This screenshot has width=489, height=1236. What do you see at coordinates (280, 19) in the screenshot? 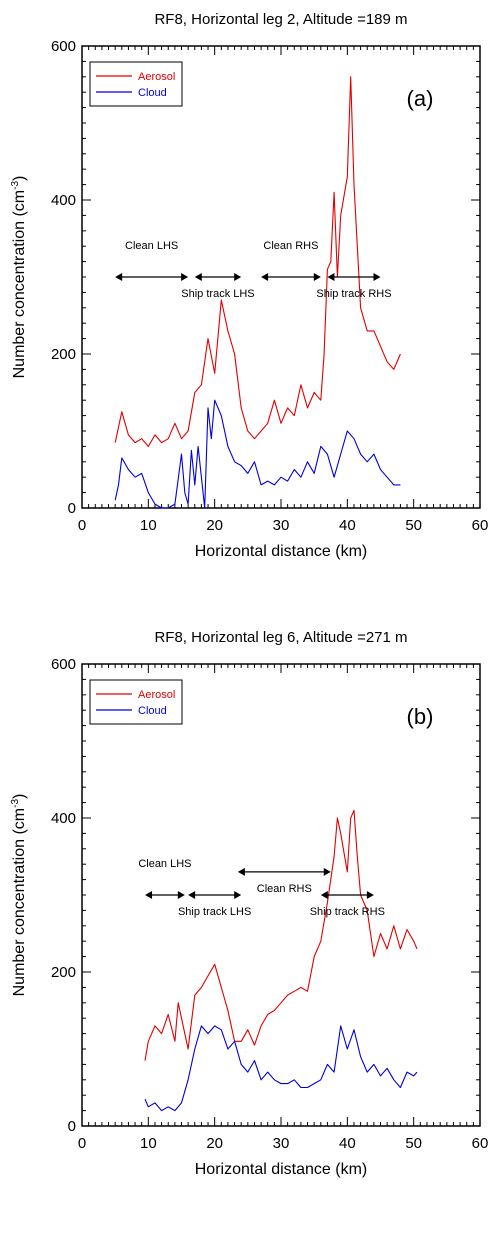
I see `chart-title: RF8, Horizontal leg 2, Altitude =189 m` at bounding box center [280, 19].